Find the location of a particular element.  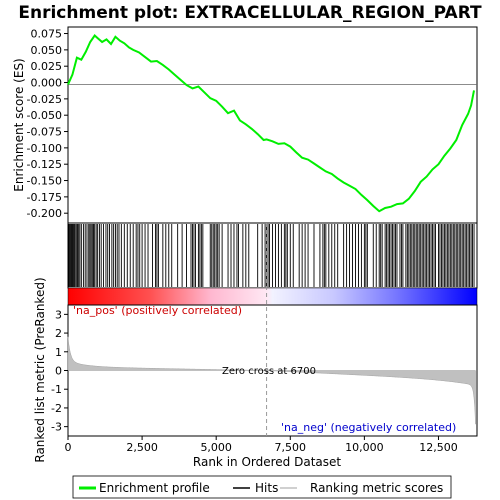

zero-cross-label: Zero cross at 6700 is located at coordinates (269, 371).